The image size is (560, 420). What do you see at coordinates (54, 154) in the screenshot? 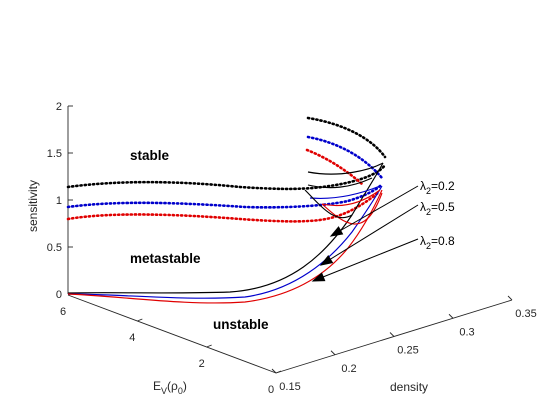
I see `z-tick-label: 1.5` at bounding box center [54, 154].